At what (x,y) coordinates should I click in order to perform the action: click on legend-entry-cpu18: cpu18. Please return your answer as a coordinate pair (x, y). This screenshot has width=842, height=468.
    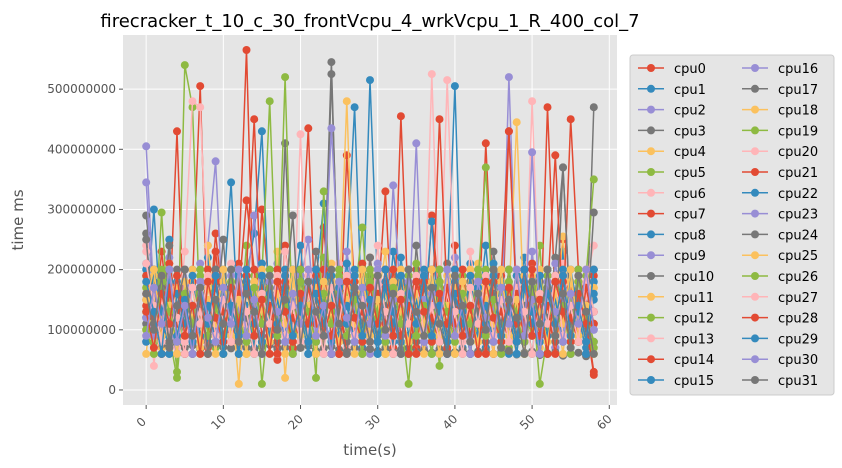
    Looking at the image, I should click on (780, 111).